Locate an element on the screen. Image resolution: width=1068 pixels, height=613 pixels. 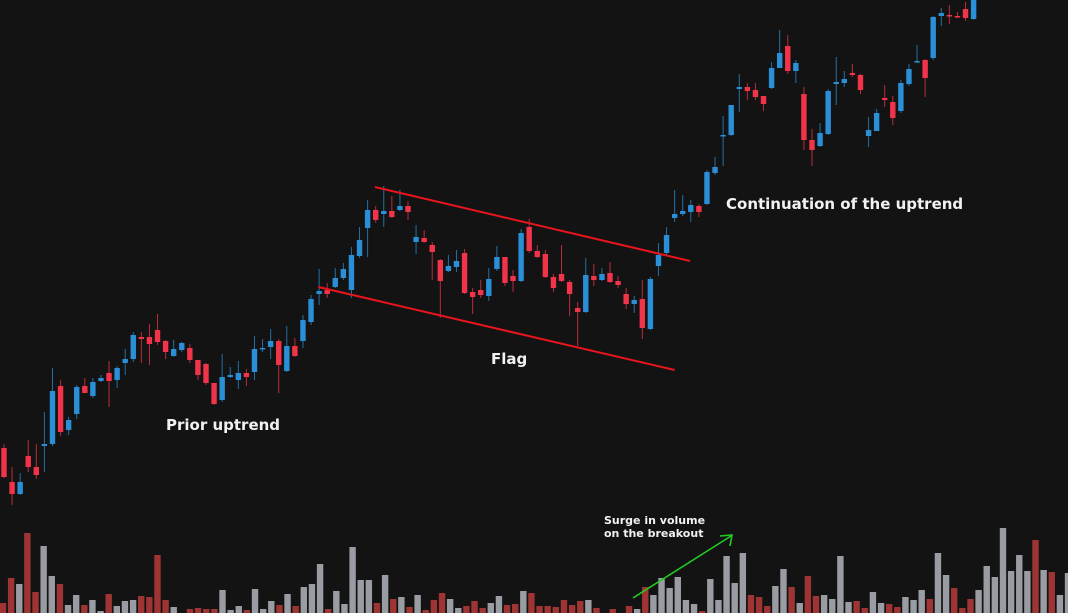
flag-trendlines is located at coordinates (504, 278).